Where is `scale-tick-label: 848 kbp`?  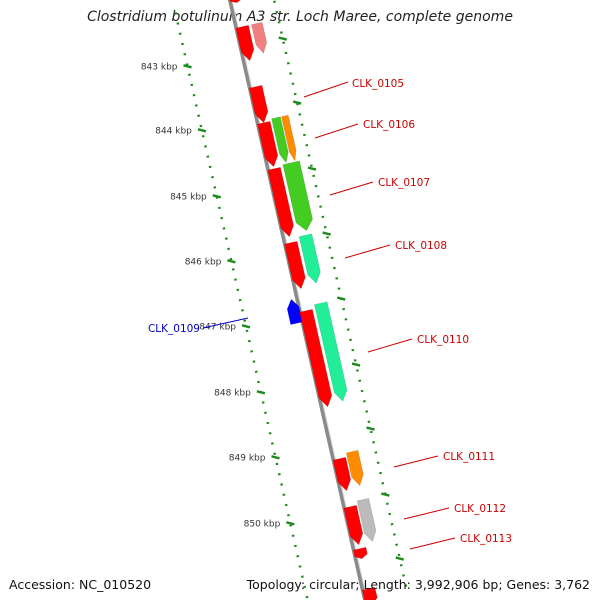
scale-tick-label: 848 kbp is located at coordinates (232, 393).